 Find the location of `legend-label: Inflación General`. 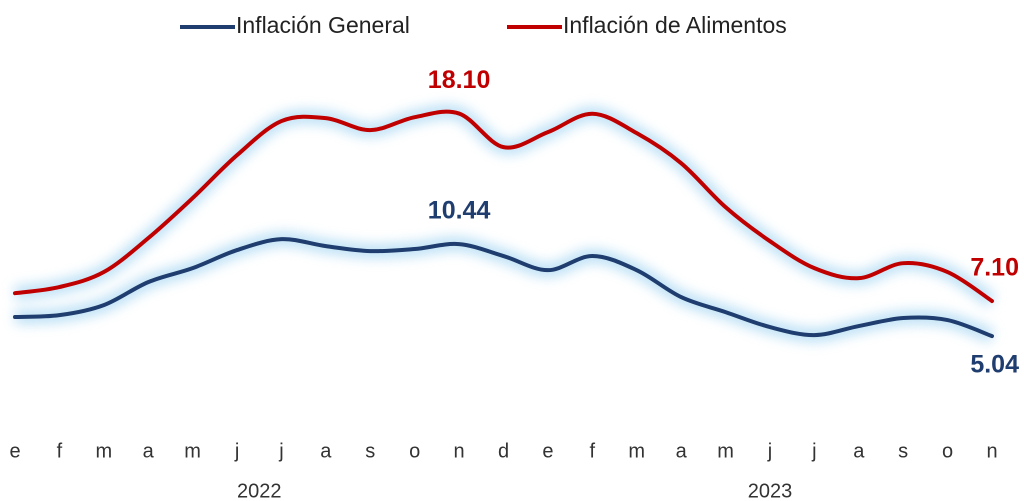

legend-label: Inflación General is located at coordinates (323, 25).